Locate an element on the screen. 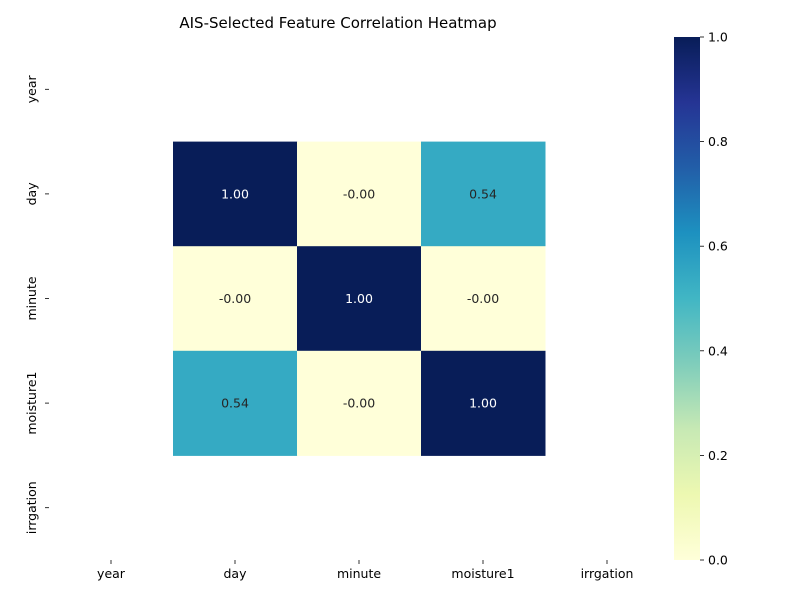  colorbar-tick-label: 0.0 is located at coordinates (718, 560).